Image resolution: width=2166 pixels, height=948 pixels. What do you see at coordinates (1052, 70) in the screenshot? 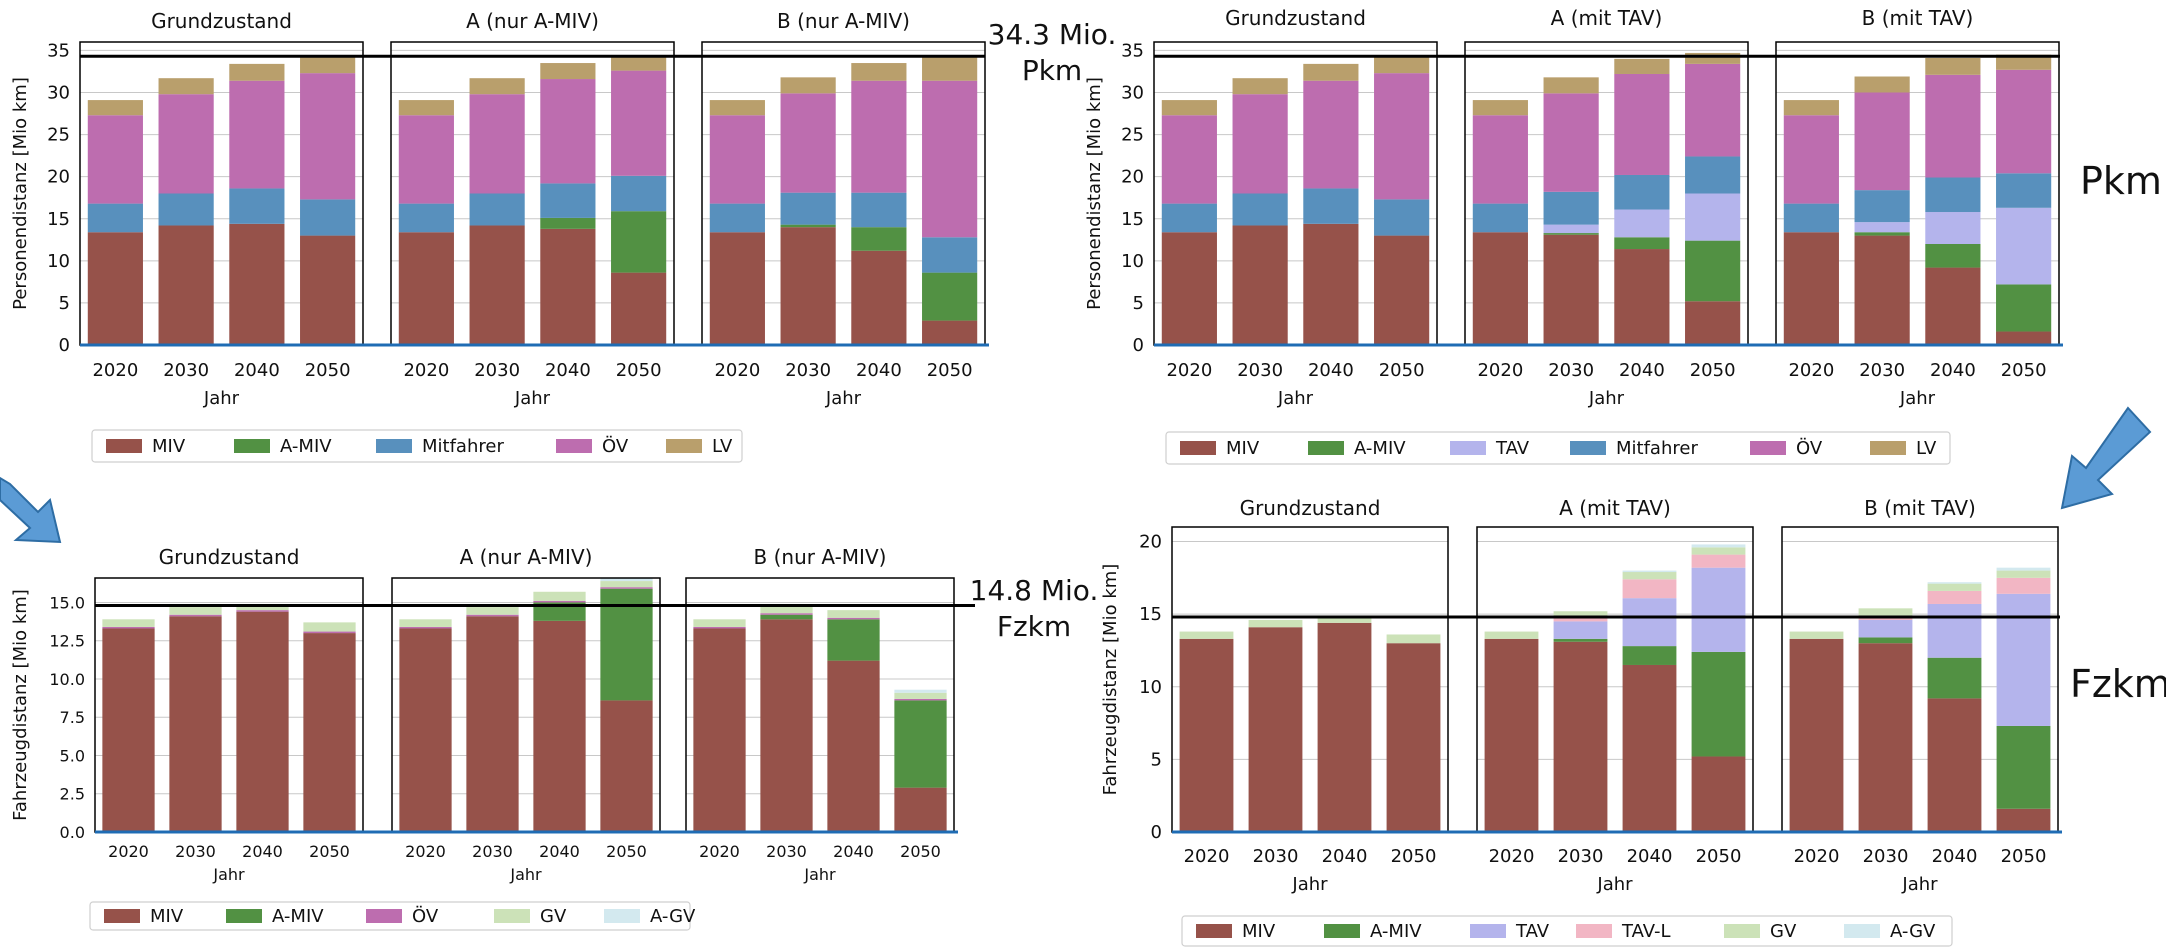
I see `pkm-reference-label-line2: Pkm` at bounding box center [1052, 70].